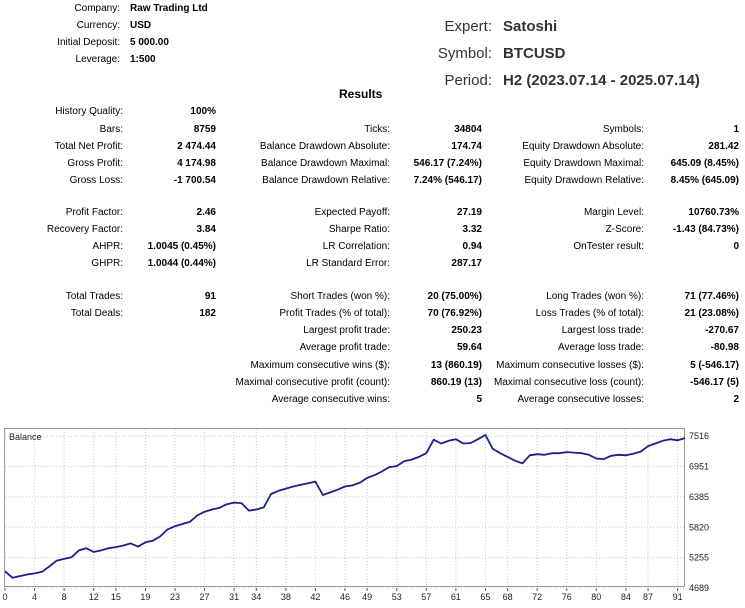 The width and height of the screenshot is (745, 608). I want to click on long-trades-won-value: 71 (77.46%), so click(711, 296).